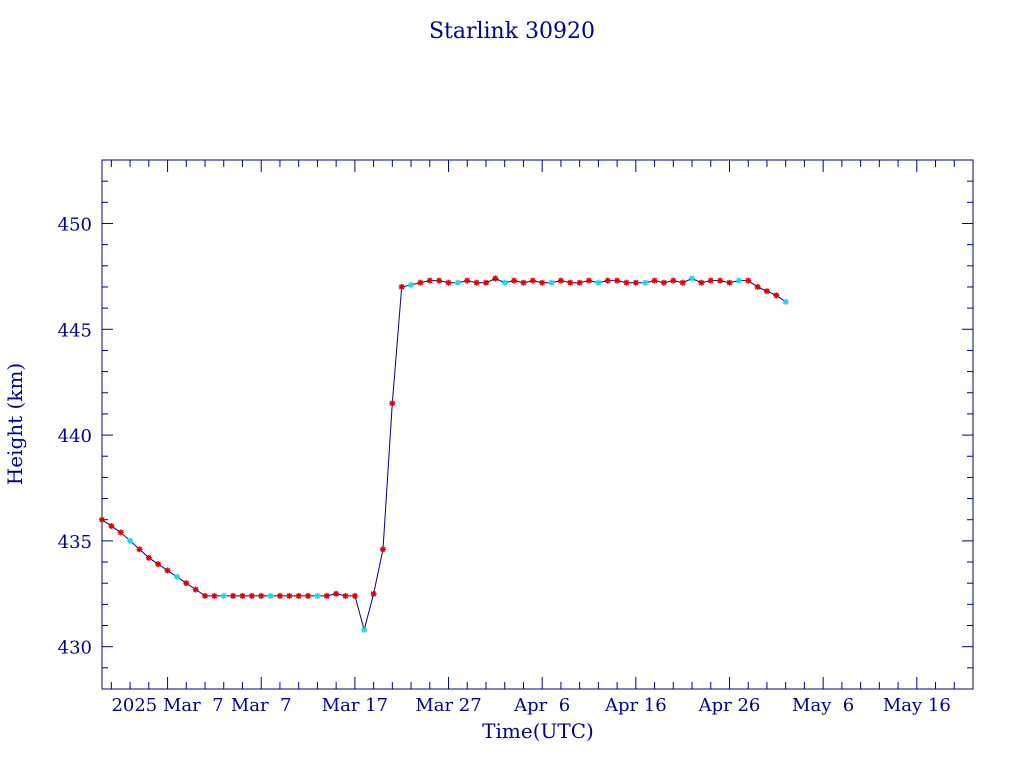 This screenshot has width=1024, height=768. What do you see at coordinates (75, 436) in the screenshot?
I see `y-tick-label: 440` at bounding box center [75, 436].